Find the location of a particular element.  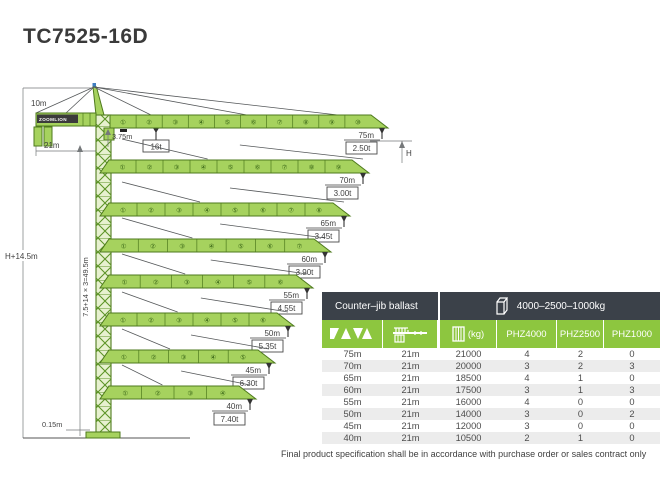

column-phz2500: PHZ2500 is located at coordinates (580, 334).